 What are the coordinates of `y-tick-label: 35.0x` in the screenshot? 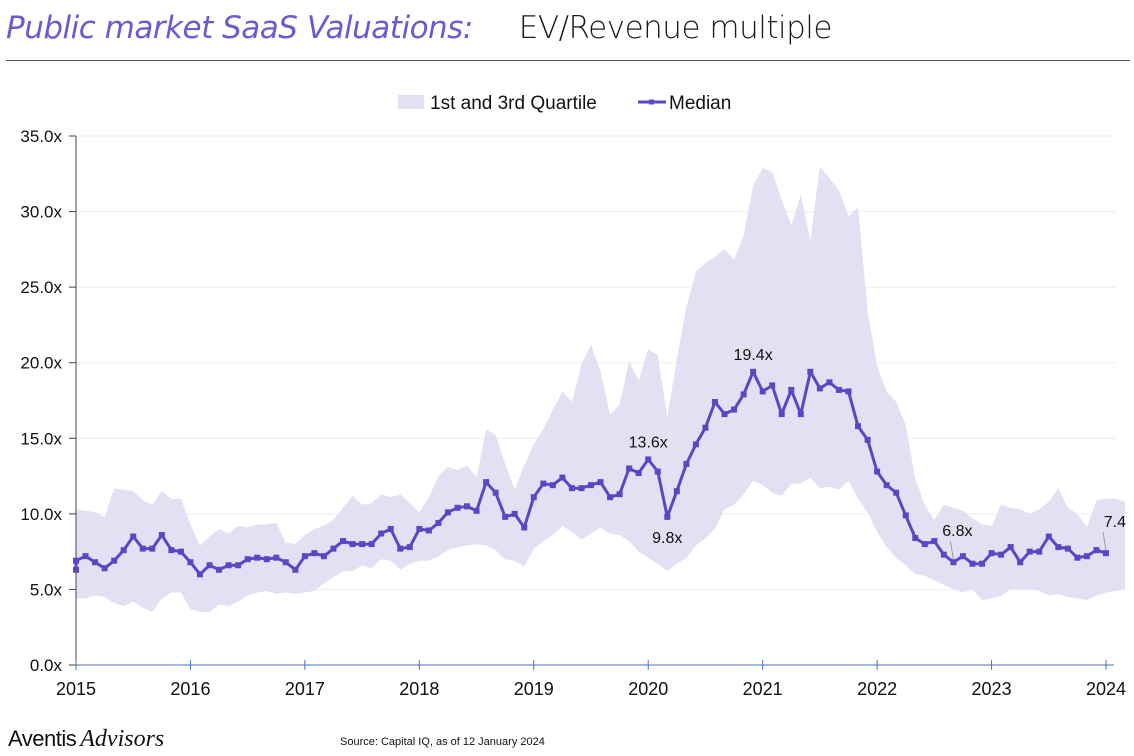 It's located at (41, 136).